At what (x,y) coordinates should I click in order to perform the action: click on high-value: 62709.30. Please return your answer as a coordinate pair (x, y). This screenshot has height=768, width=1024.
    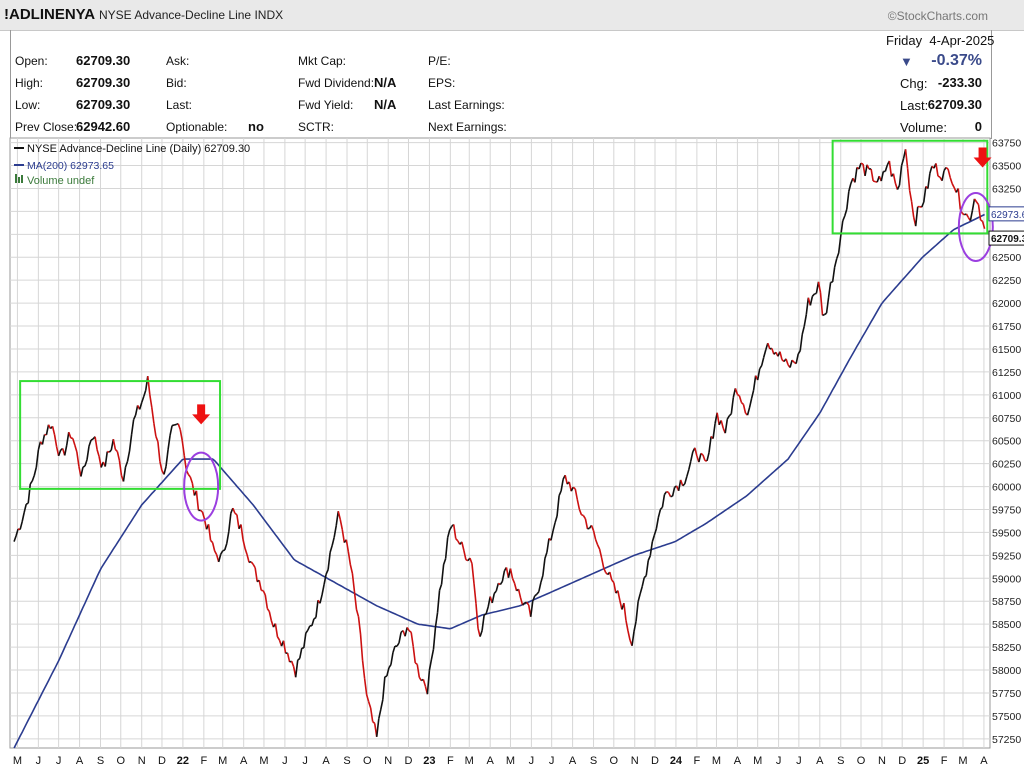
    Looking at the image, I should click on (103, 82).